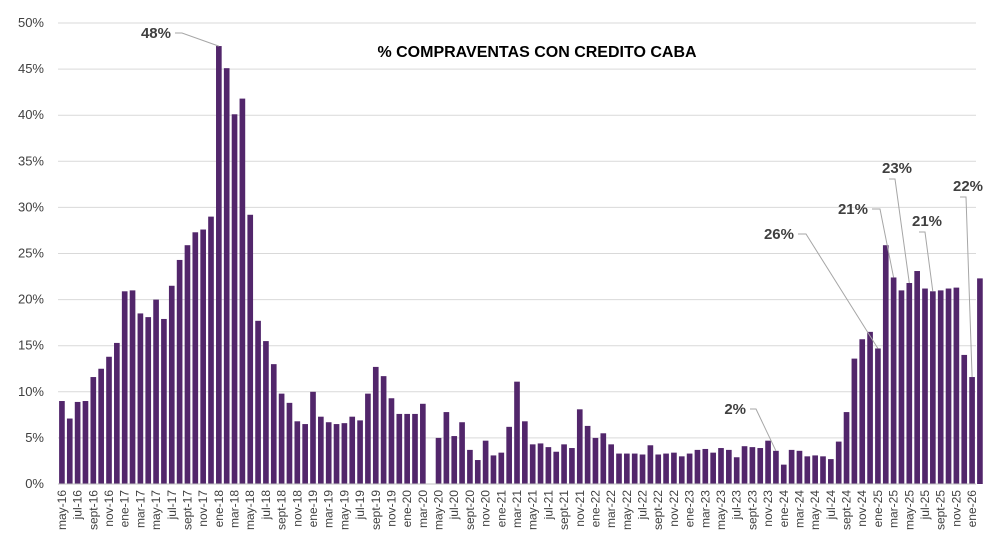 This screenshot has width=996, height=558. Describe the element at coordinates (831, 505) in the screenshot. I see `x-tick-label: jul-24` at that location.